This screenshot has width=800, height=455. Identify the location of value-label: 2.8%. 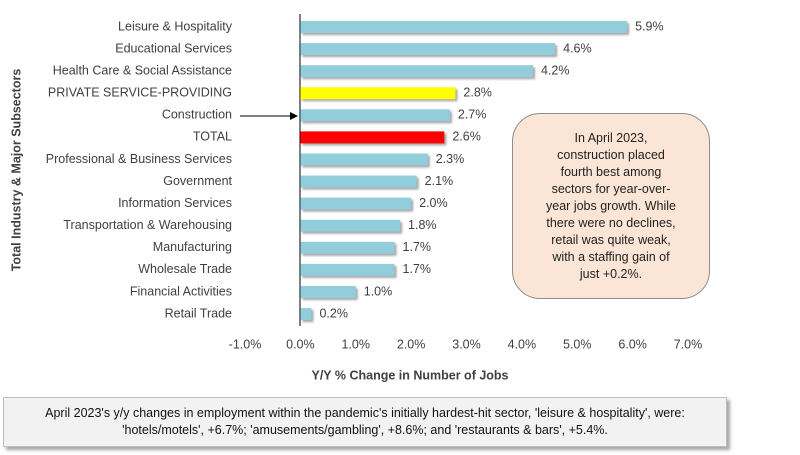
(477, 93).